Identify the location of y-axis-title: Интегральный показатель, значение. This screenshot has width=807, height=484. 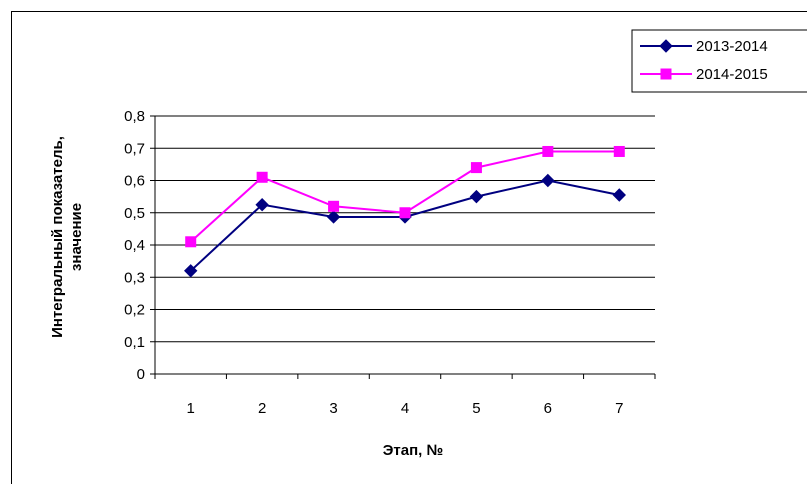
(67, 237).